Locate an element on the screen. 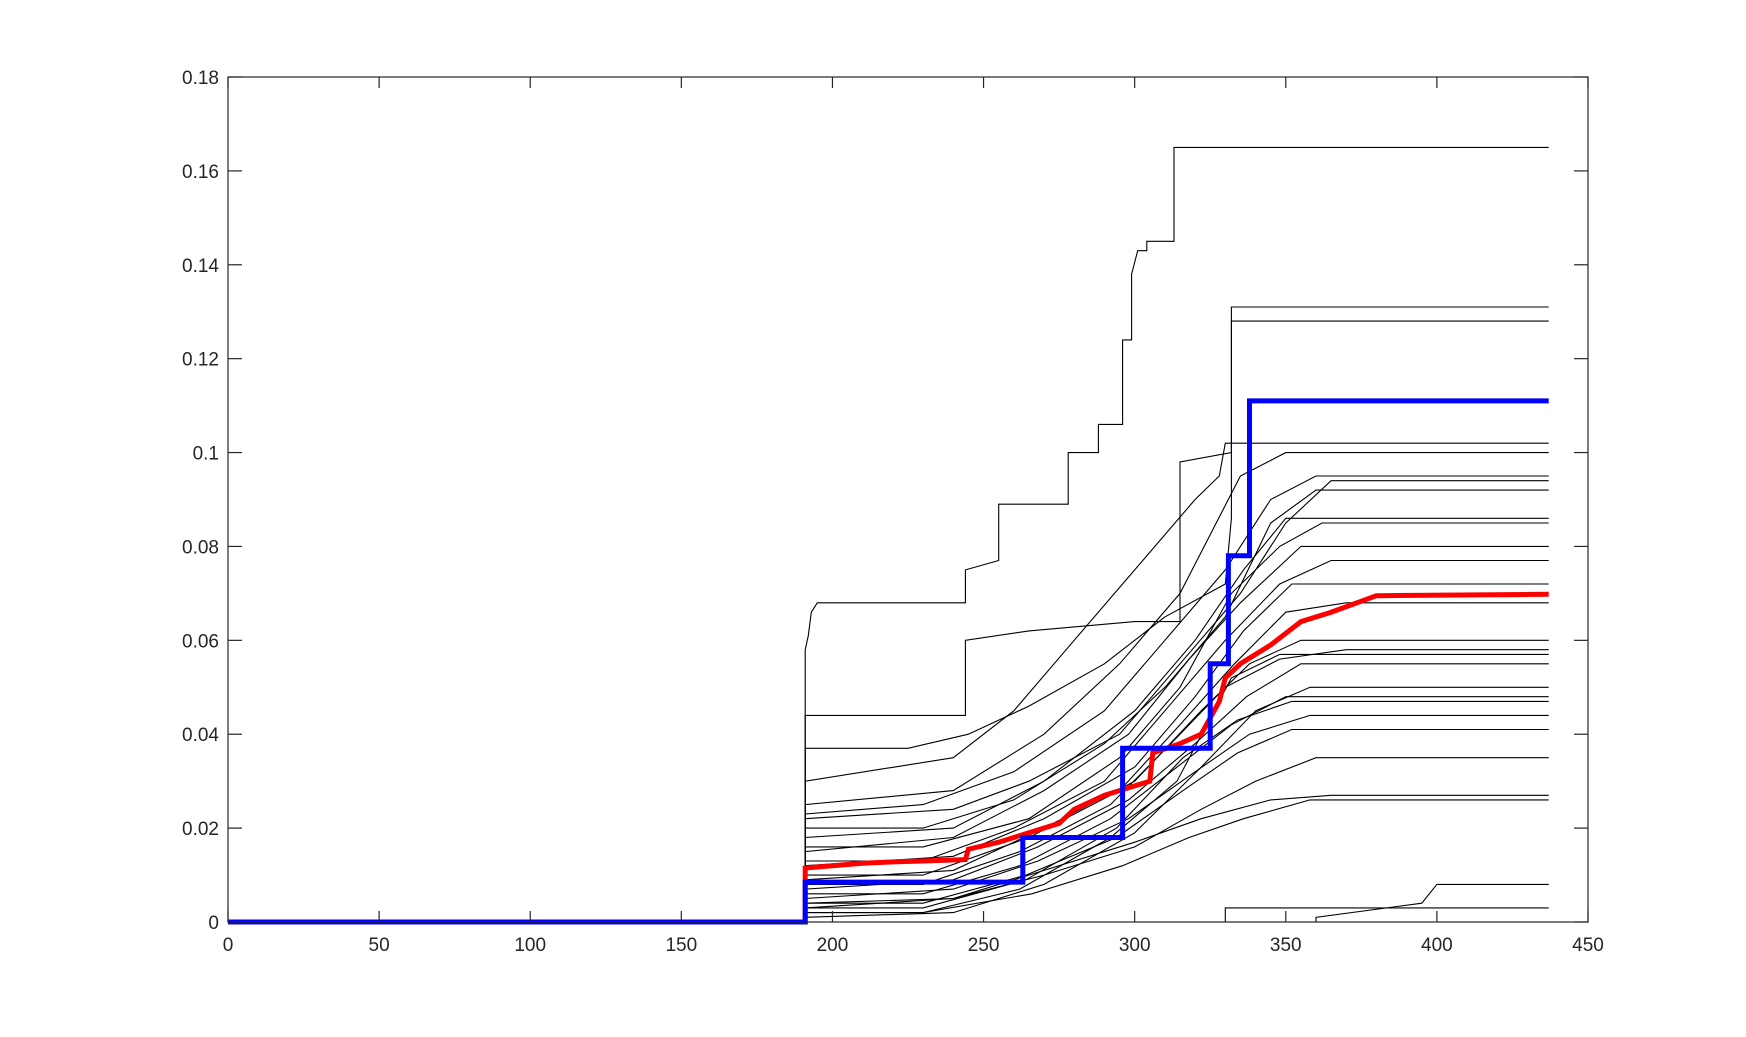 The image size is (1746, 1037). y-tick-label: 0.14 is located at coordinates (200, 266).